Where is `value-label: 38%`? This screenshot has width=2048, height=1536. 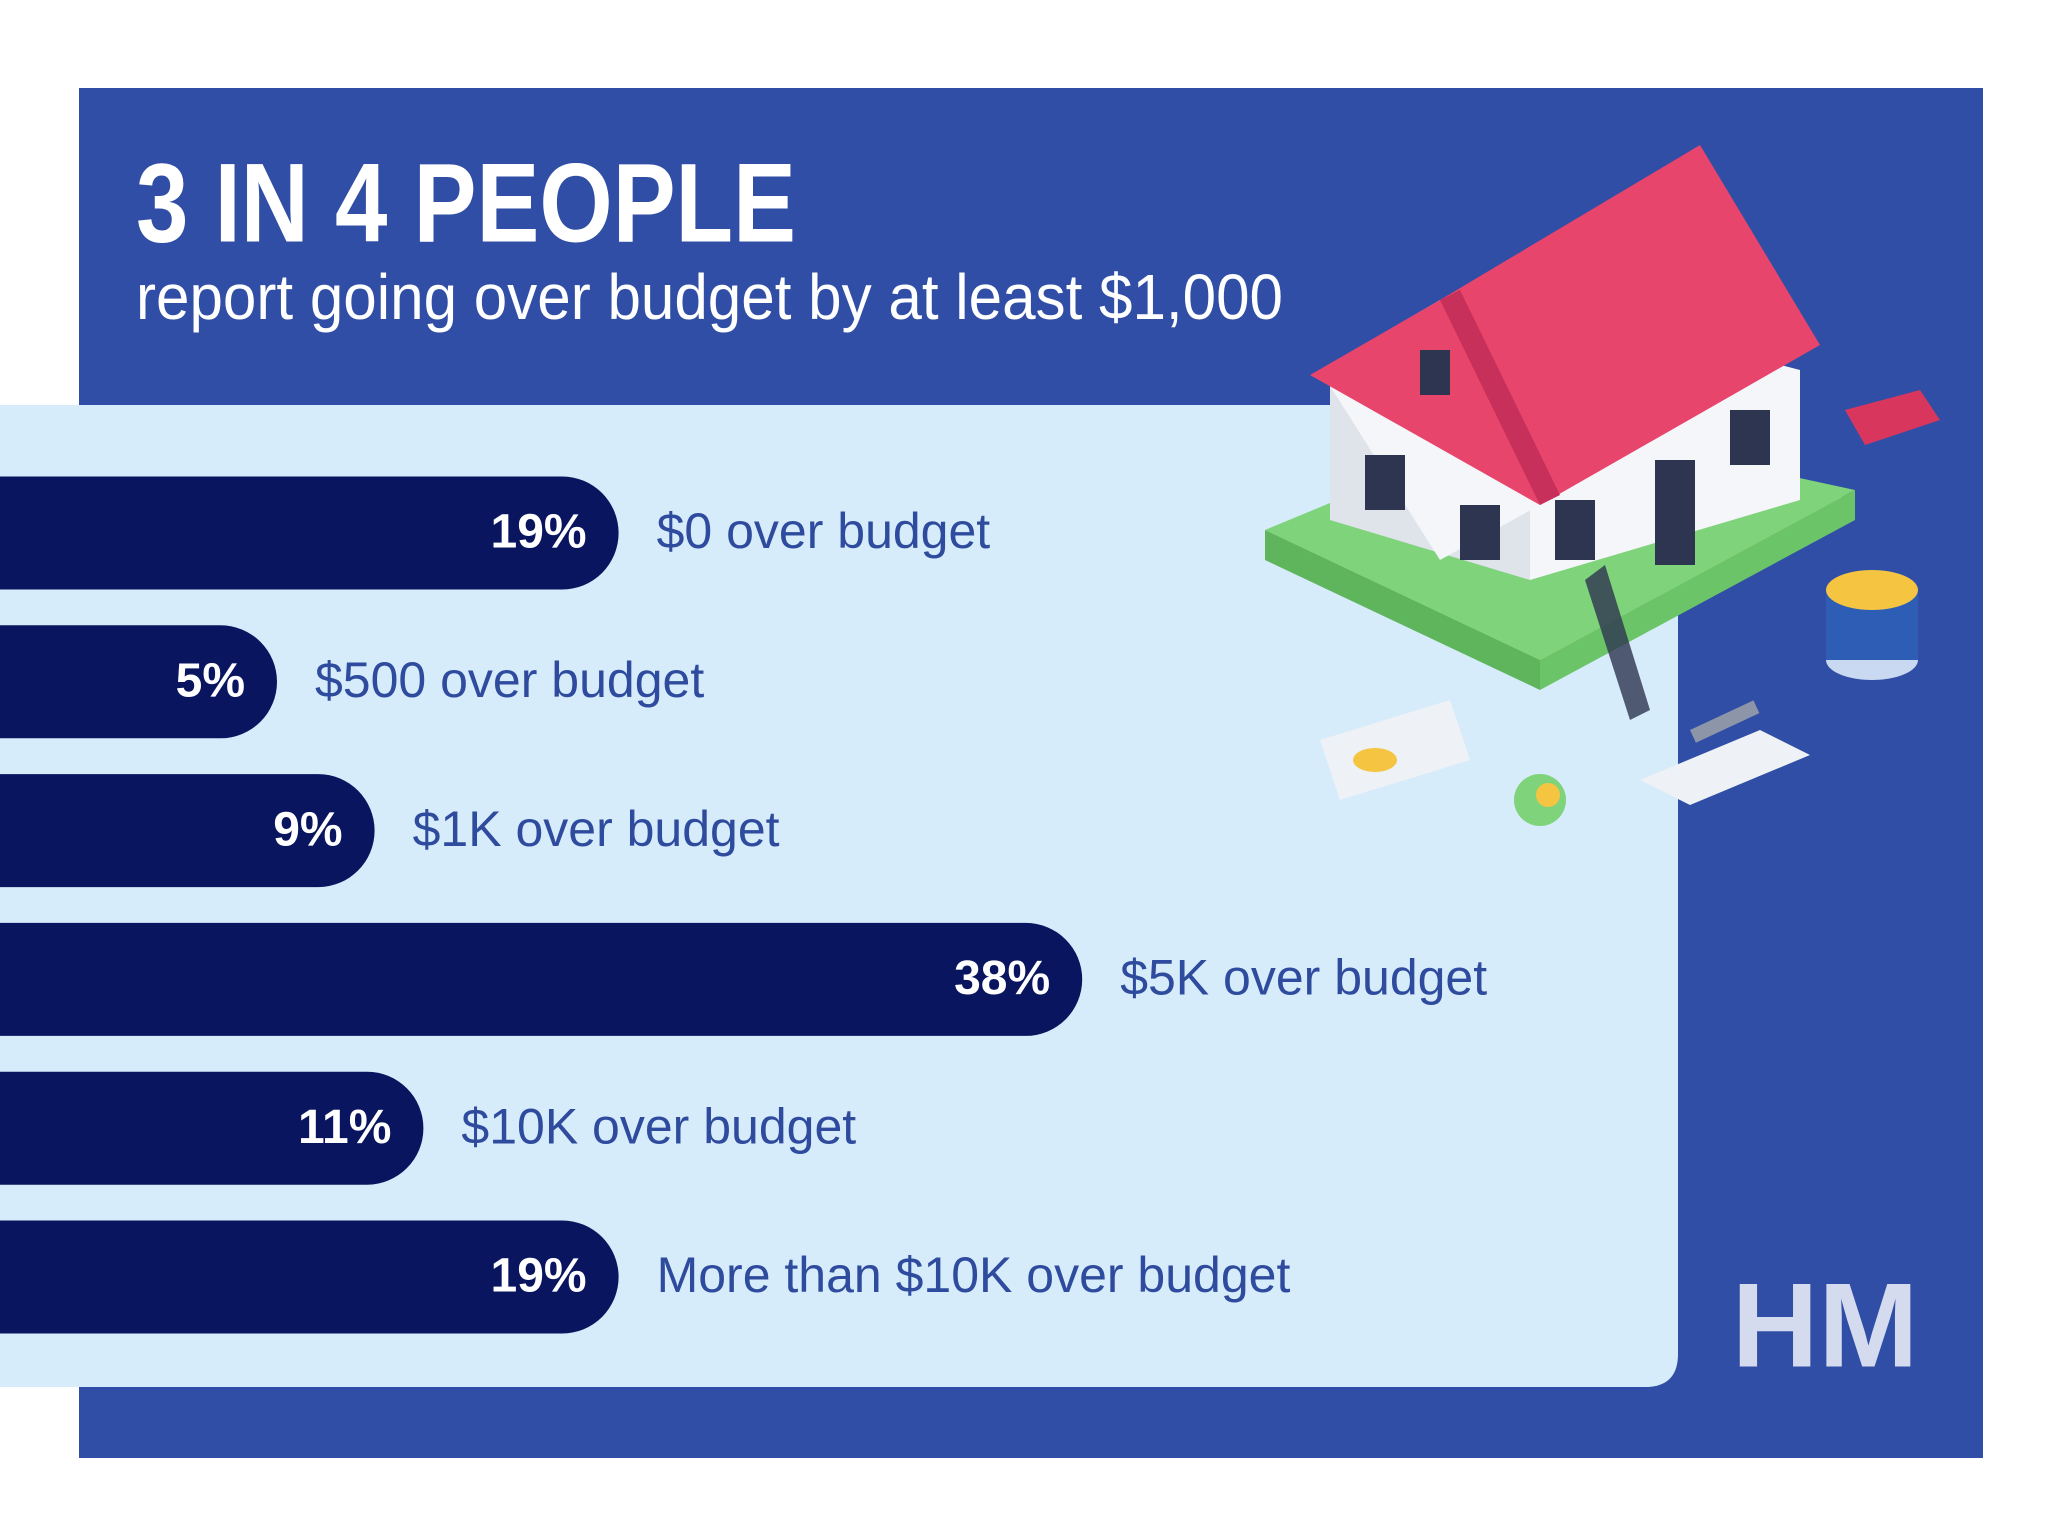 value-label: 38% is located at coordinates (1002, 978).